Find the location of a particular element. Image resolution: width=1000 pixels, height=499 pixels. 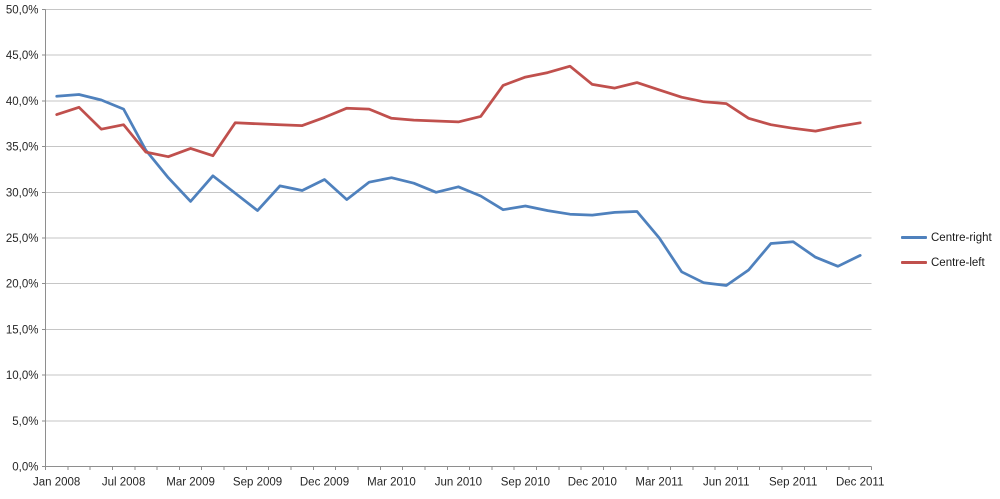

y-axis-label: 10,0% is located at coordinates (22, 376).